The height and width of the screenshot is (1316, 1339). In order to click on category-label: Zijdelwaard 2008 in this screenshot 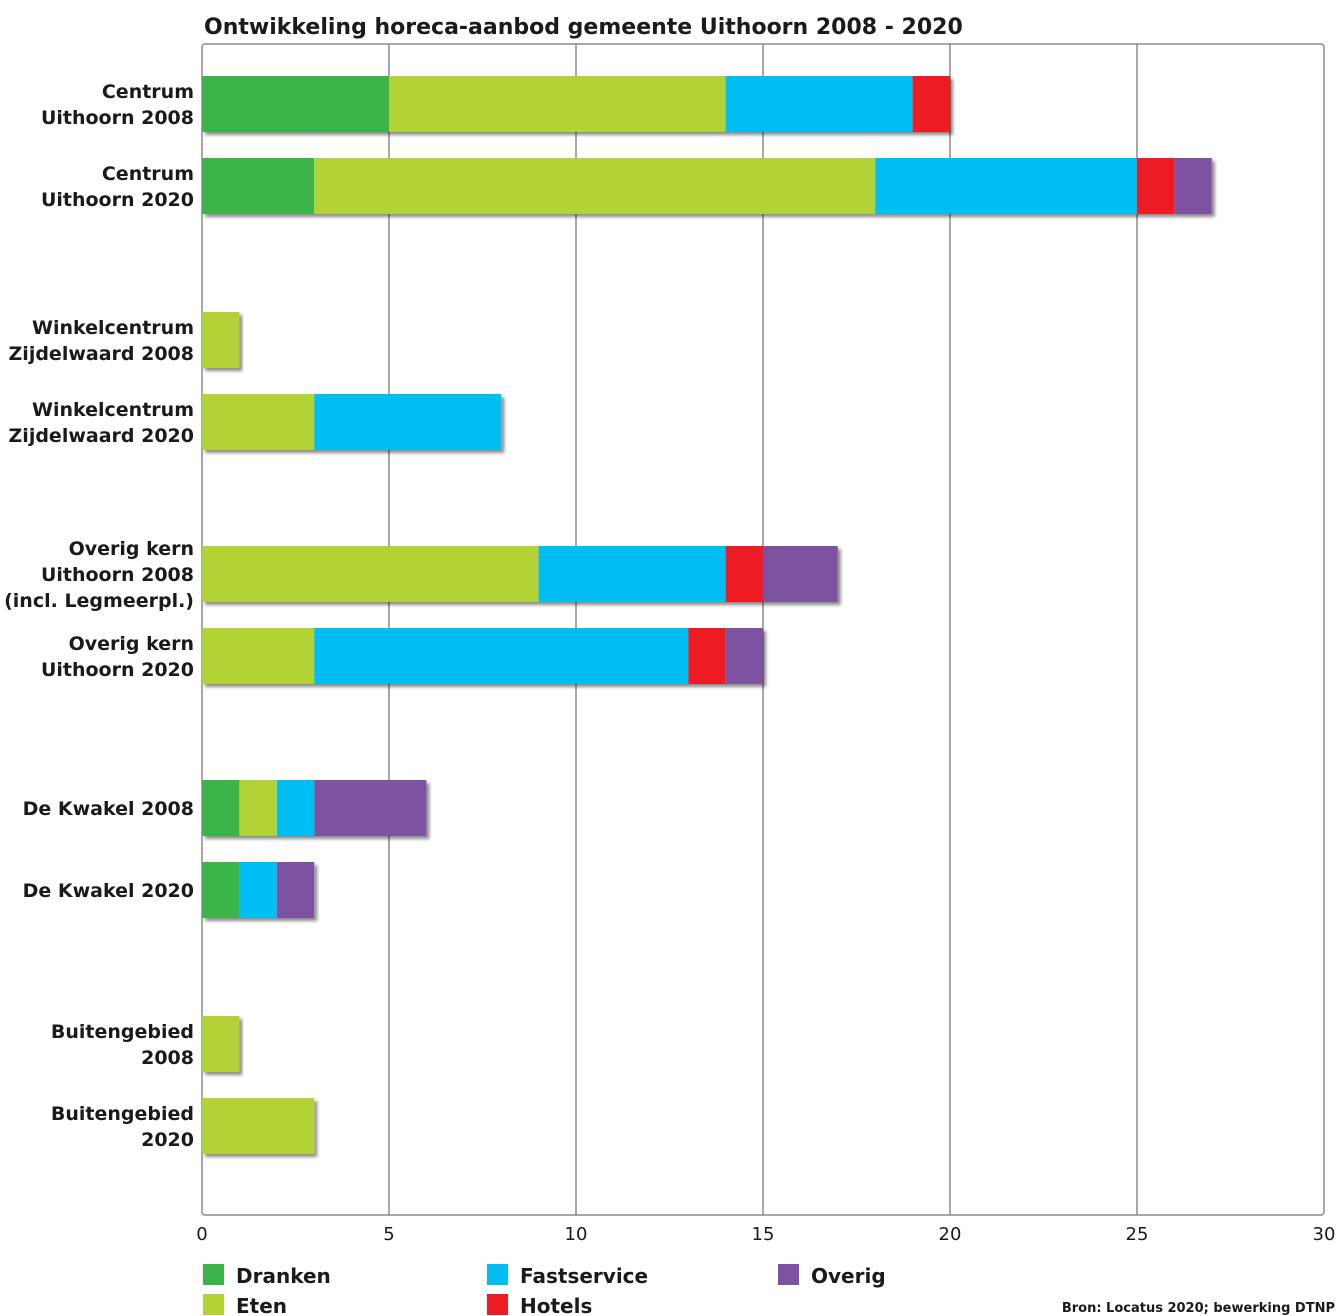, I will do `click(101, 354)`.